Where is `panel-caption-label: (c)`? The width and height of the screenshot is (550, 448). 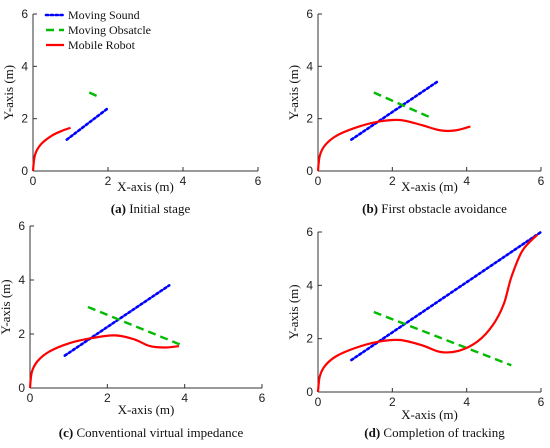 panel-caption-label: (c) is located at coordinates (66, 432).